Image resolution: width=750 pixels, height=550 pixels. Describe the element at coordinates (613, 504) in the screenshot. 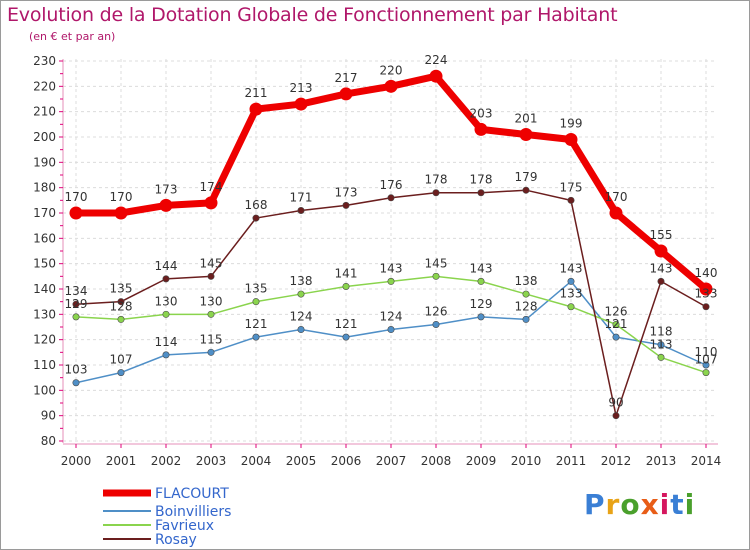

I see `logo-letter: r` at that location.